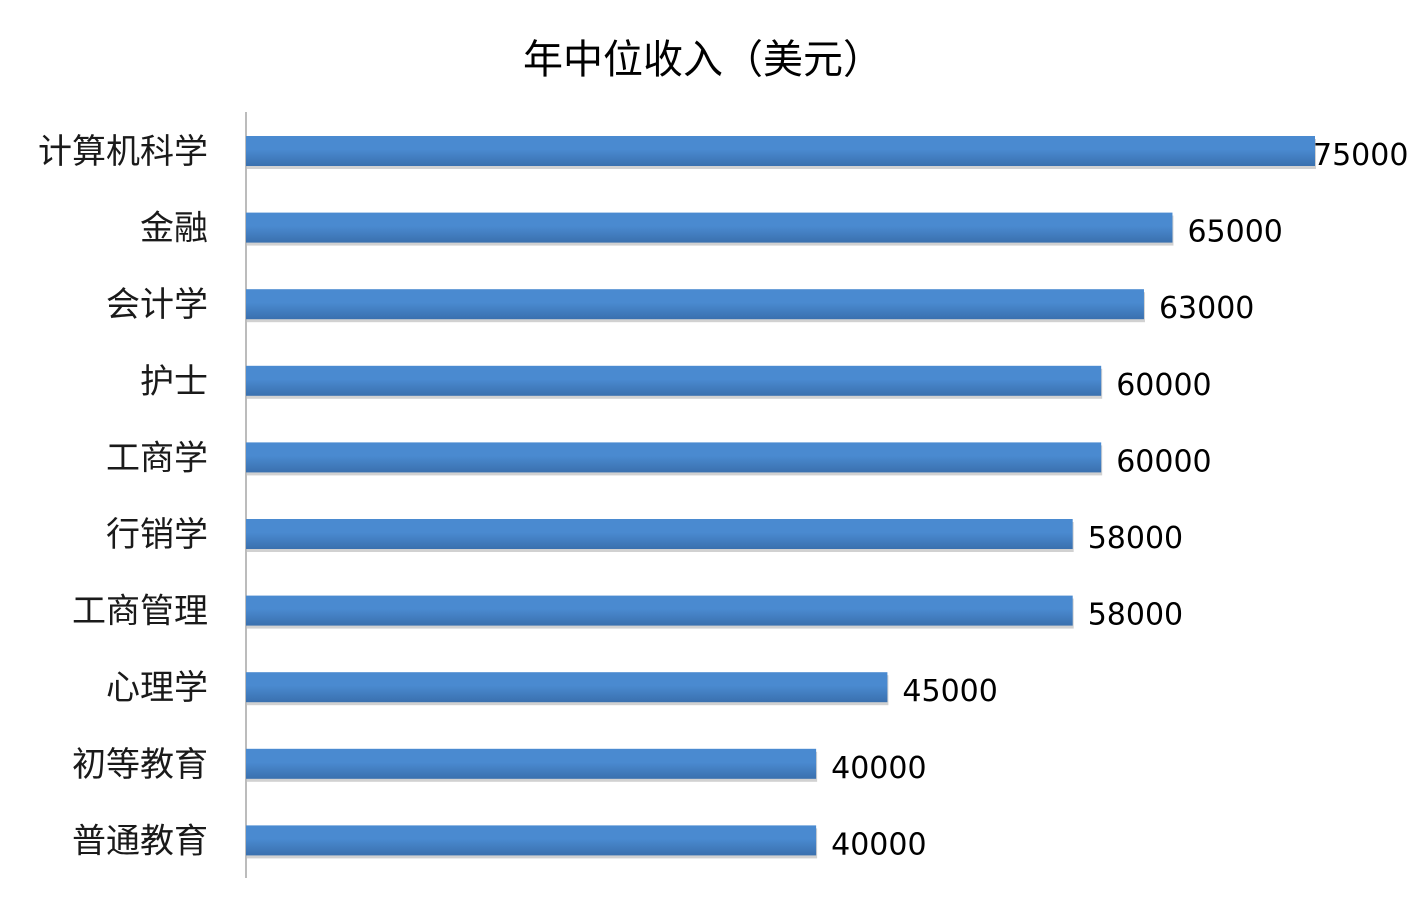 The width and height of the screenshot is (1423, 913). What do you see at coordinates (703, 60) in the screenshot?
I see `chart-title: 年中位收入（美元）` at bounding box center [703, 60].